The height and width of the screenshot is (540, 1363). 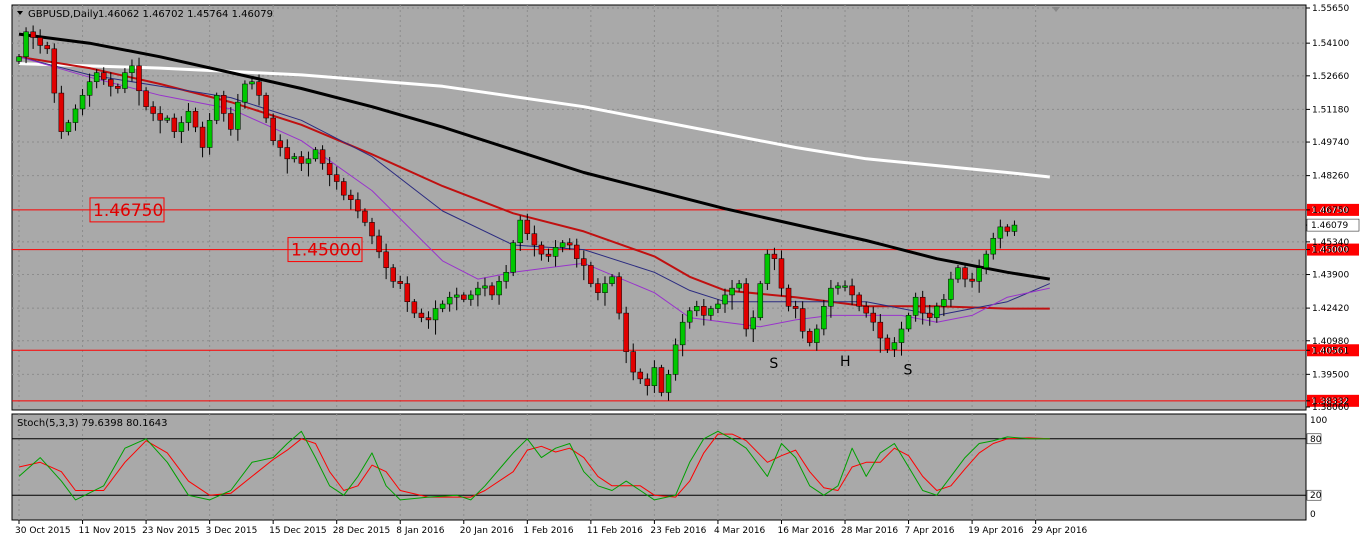 I want to click on collapse-arrow-icon, so click(x=20, y=13).